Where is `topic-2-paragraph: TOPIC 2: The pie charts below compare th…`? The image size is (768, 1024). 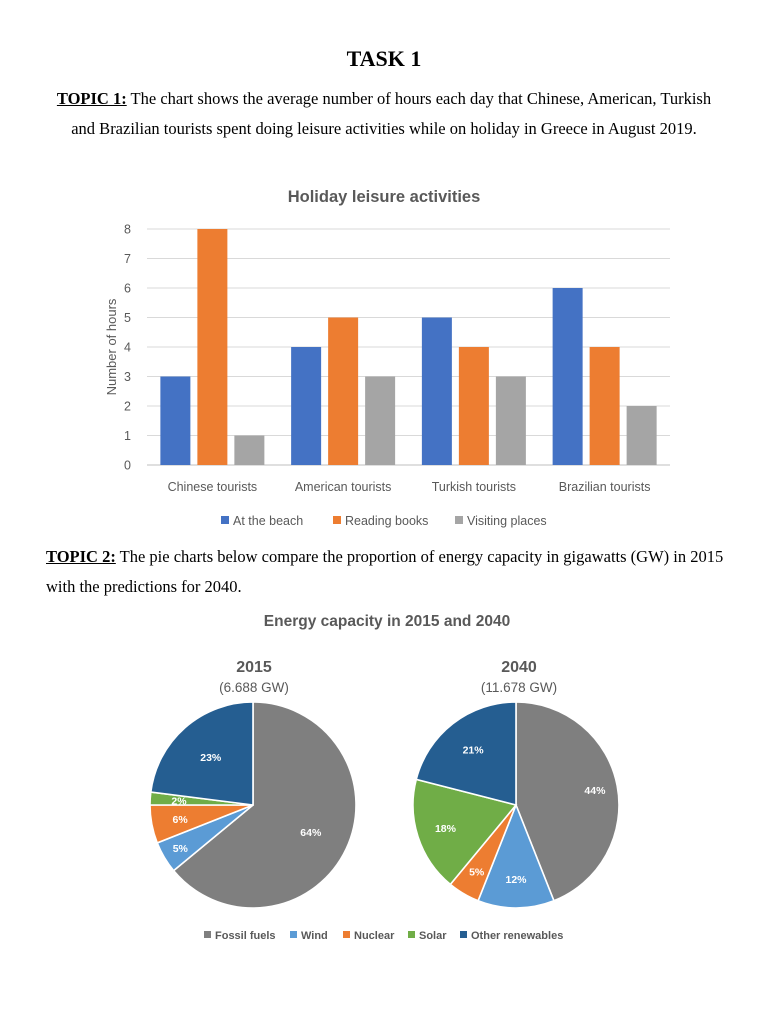 topic-2-paragraph: TOPIC 2: The pie charts below compare th… is located at coordinates (386, 572).